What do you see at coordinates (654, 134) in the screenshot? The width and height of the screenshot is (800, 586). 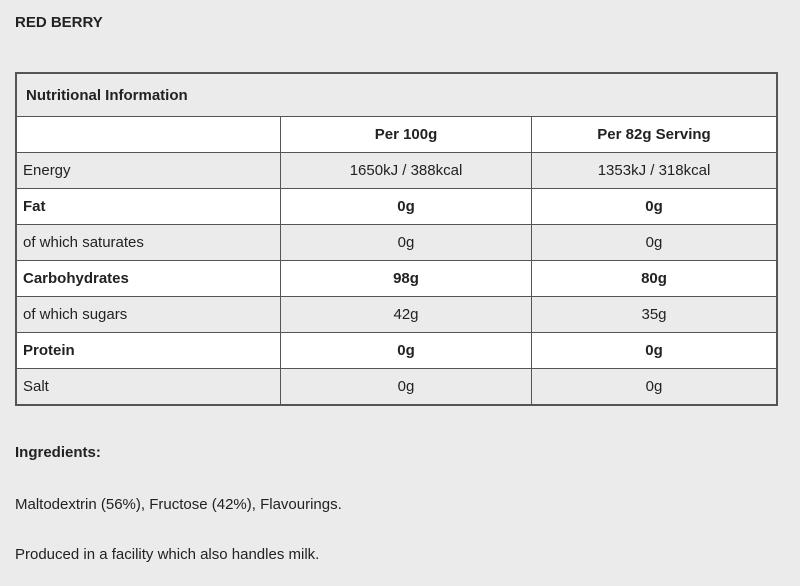 I see `header-per-serving: Per 82g Serving` at bounding box center [654, 134].